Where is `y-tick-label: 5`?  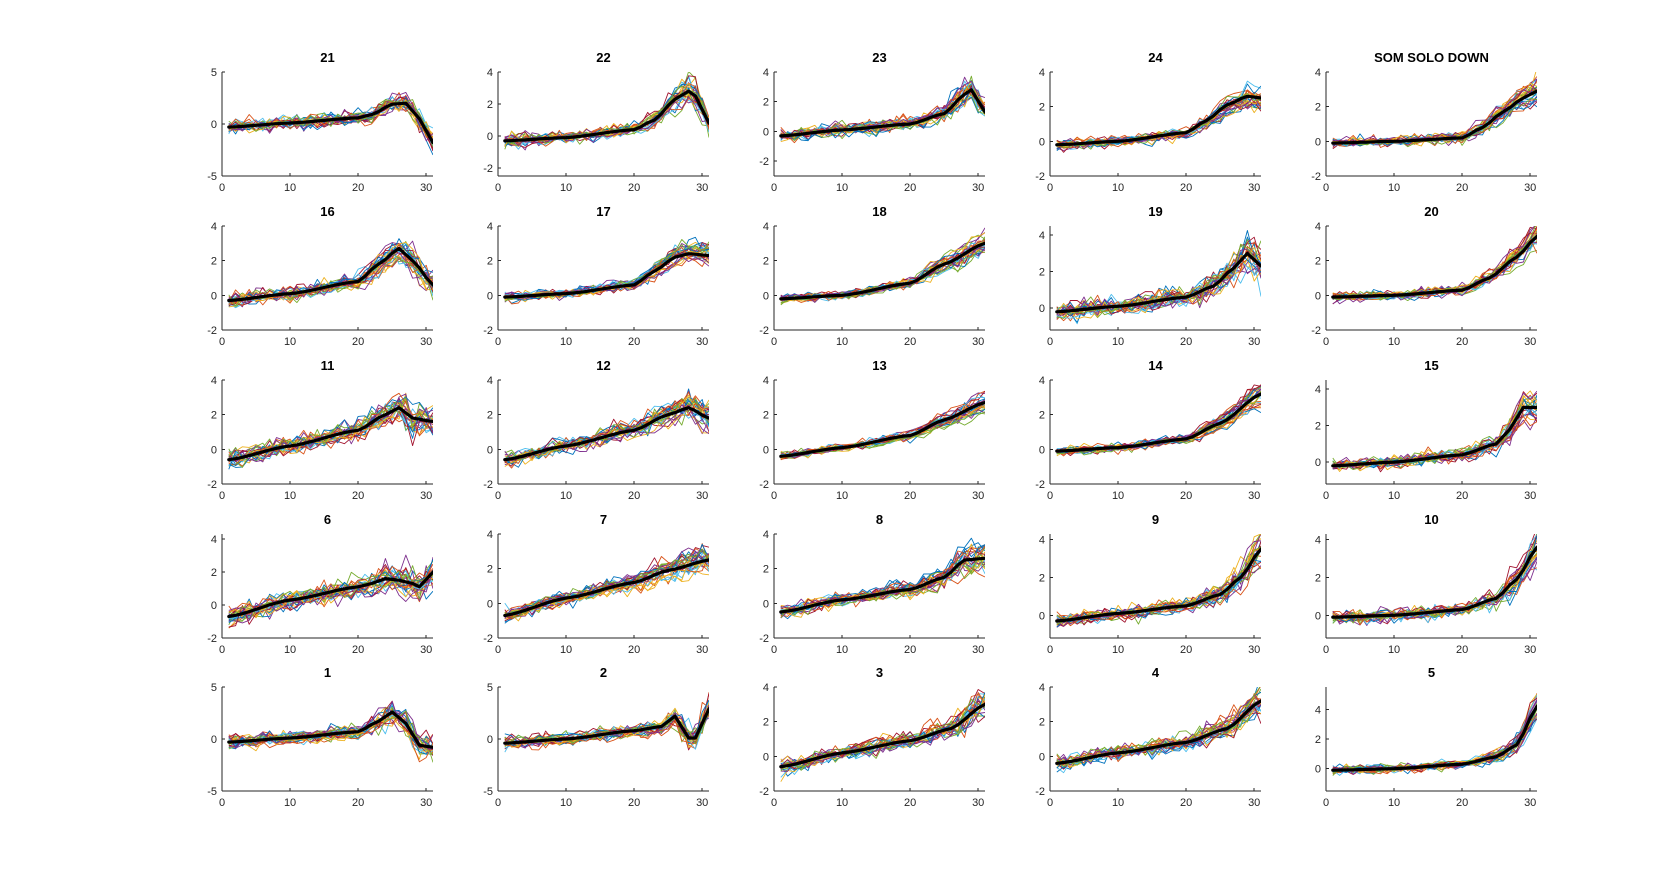
y-tick-label: 5 is located at coordinates (214, 688).